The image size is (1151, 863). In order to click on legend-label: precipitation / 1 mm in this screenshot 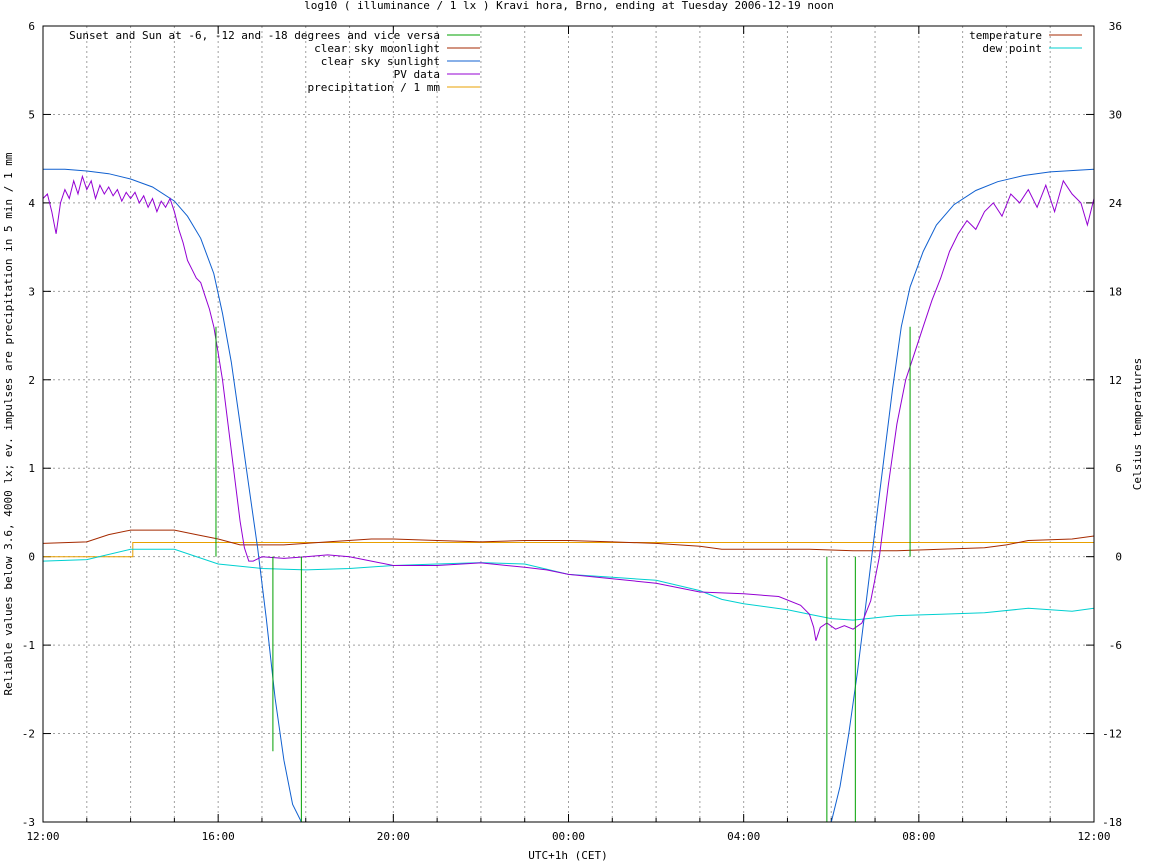, I will do `click(374, 87)`.